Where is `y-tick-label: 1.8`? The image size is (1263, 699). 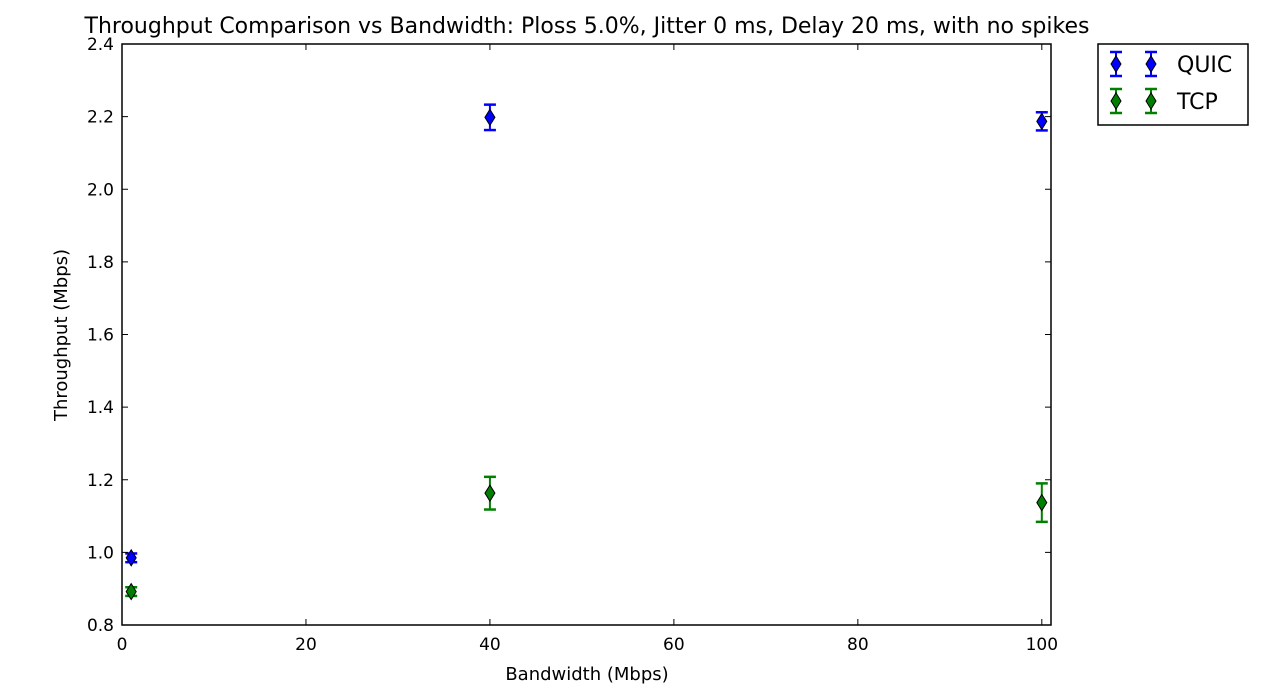 y-tick-label: 1.8 is located at coordinates (100, 263).